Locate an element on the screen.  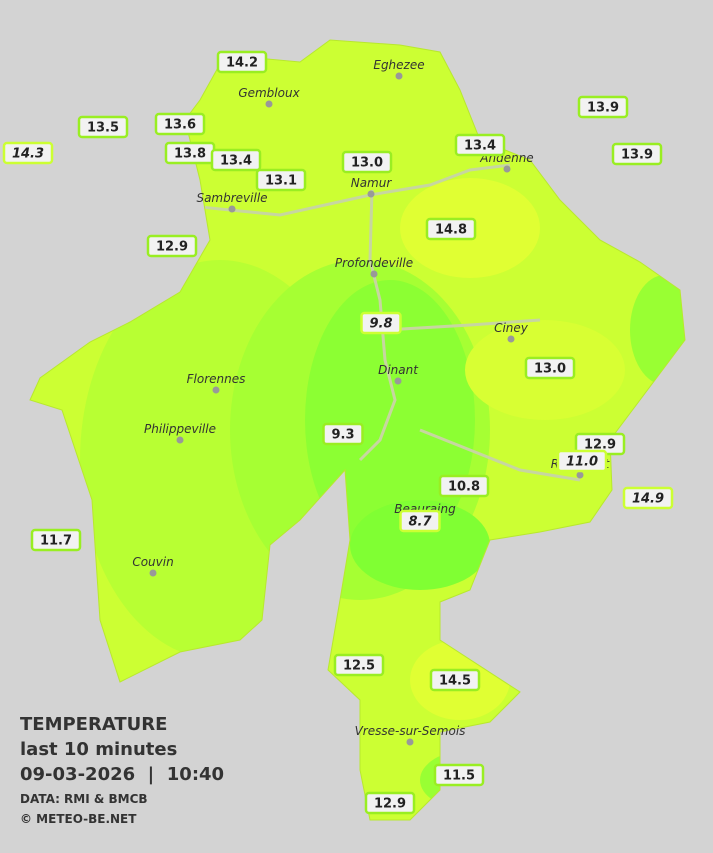
station-value: 13.6 is located at coordinates (180, 125).